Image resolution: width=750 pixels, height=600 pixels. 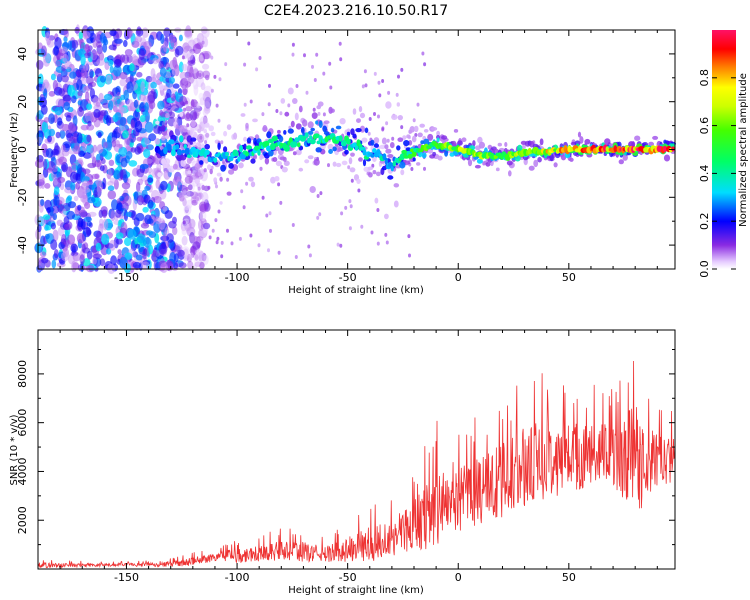 I want to click on y-tick-label: 40, so click(x=22, y=54).